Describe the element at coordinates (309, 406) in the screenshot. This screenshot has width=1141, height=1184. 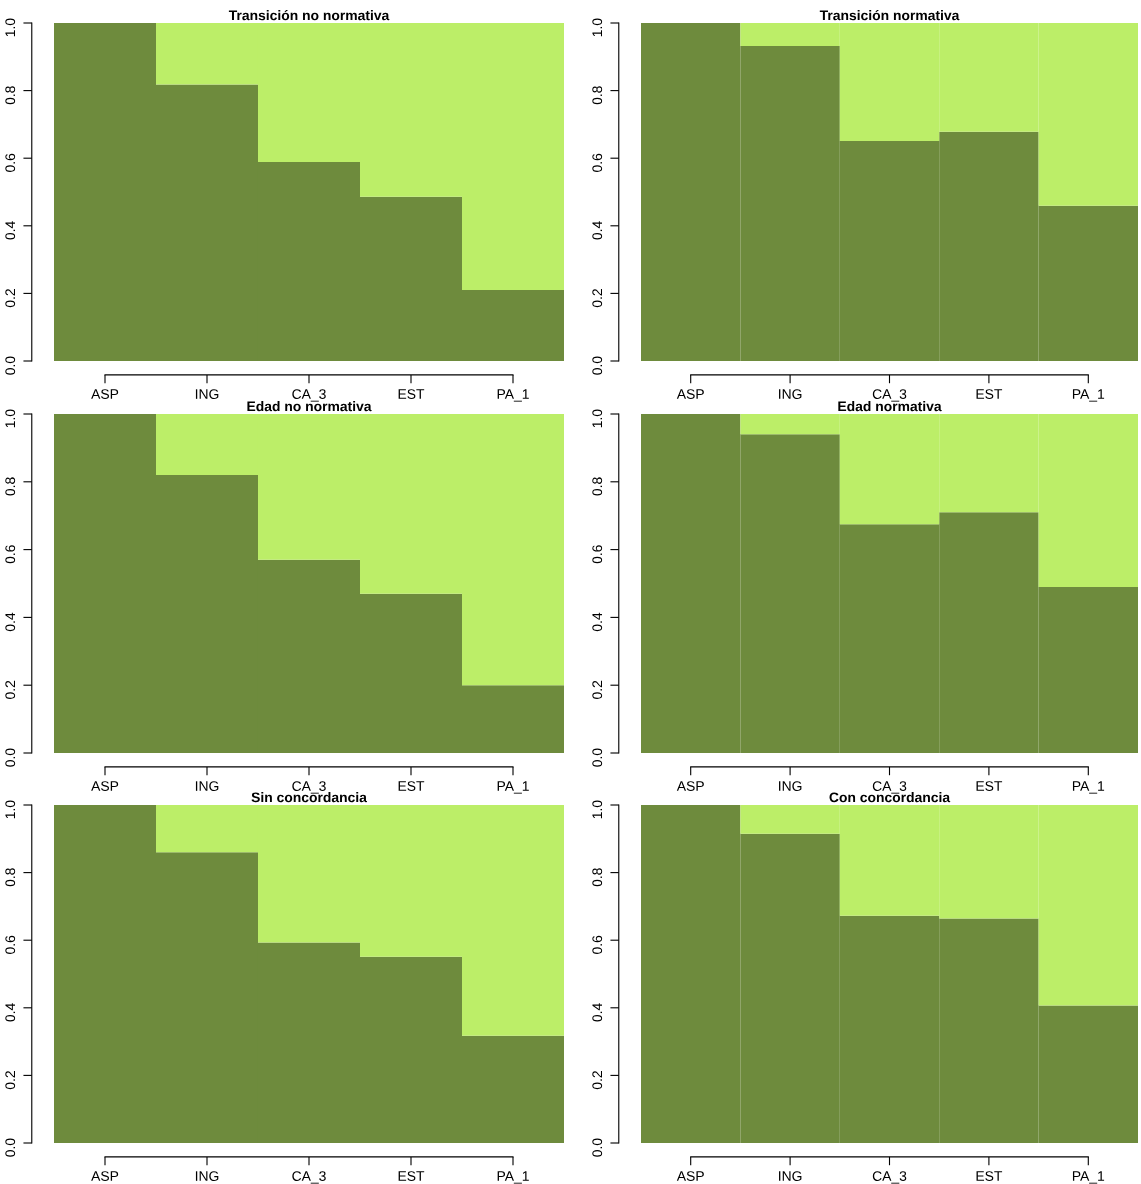
I see `chart-title: Edad no normativa` at that location.